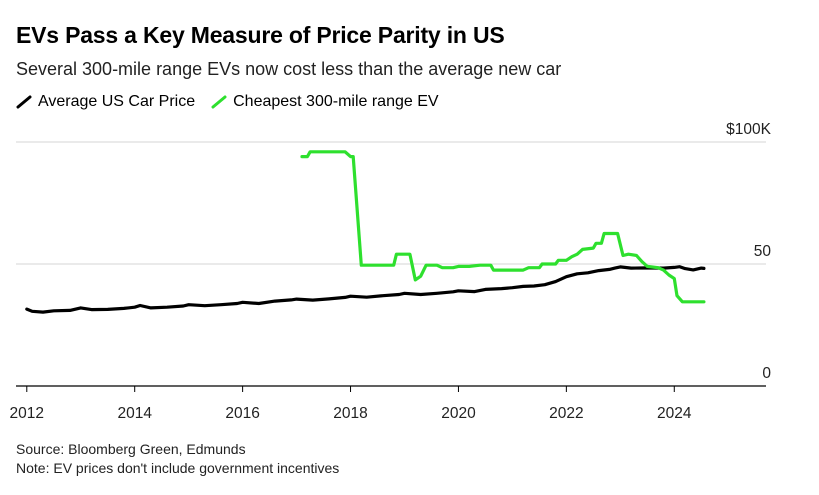 The width and height of the screenshot is (819, 495). What do you see at coordinates (117, 101) in the screenshot?
I see `legend-label-average-price: Average US Car Price` at bounding box center [117, 101].